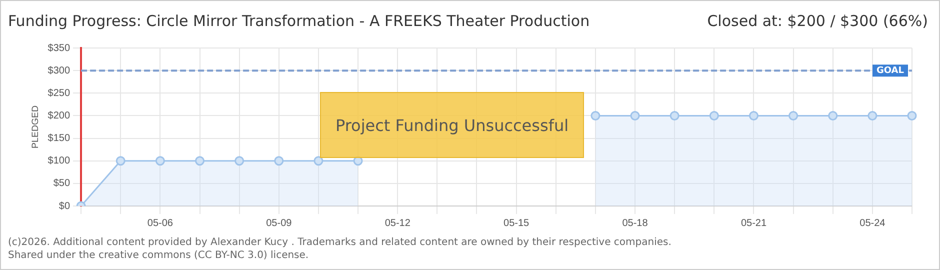 The height and width of the screenshot is (270, 940). I want to click on x-tick-label: 05-21, so click(753, 223).